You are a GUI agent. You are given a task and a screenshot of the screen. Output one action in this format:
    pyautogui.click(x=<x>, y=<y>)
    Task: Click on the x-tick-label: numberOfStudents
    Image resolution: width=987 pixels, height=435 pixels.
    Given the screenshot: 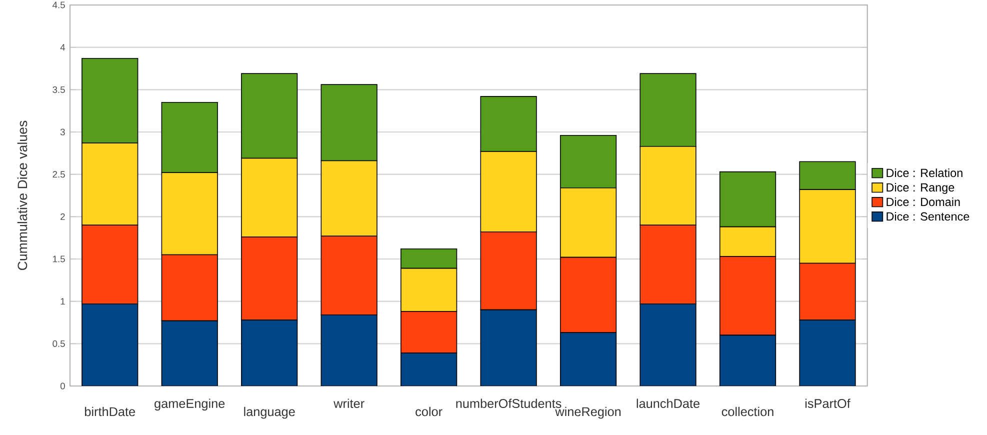 What is the action you would take?
    pyautogui.click(x=509, y=403)
    